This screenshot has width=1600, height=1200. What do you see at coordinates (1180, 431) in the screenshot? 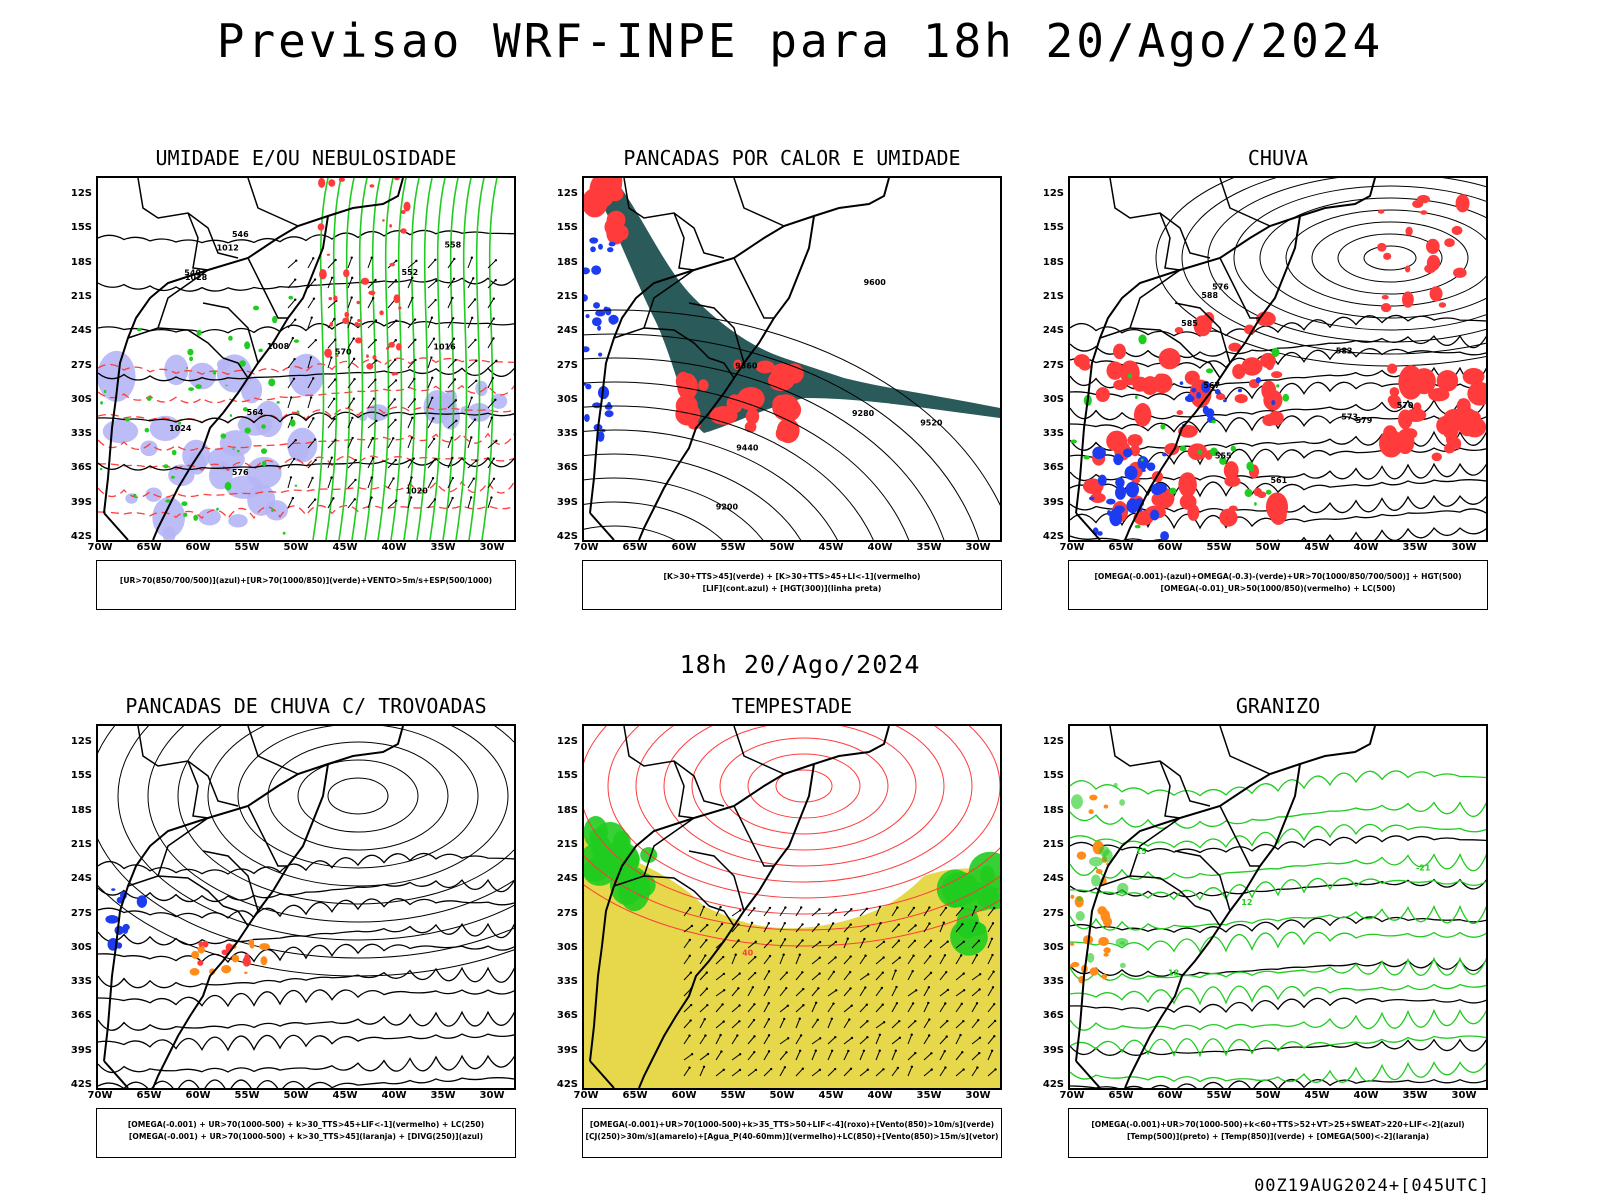
I see `rain-green-specks` at bounding box center [1180, 431].